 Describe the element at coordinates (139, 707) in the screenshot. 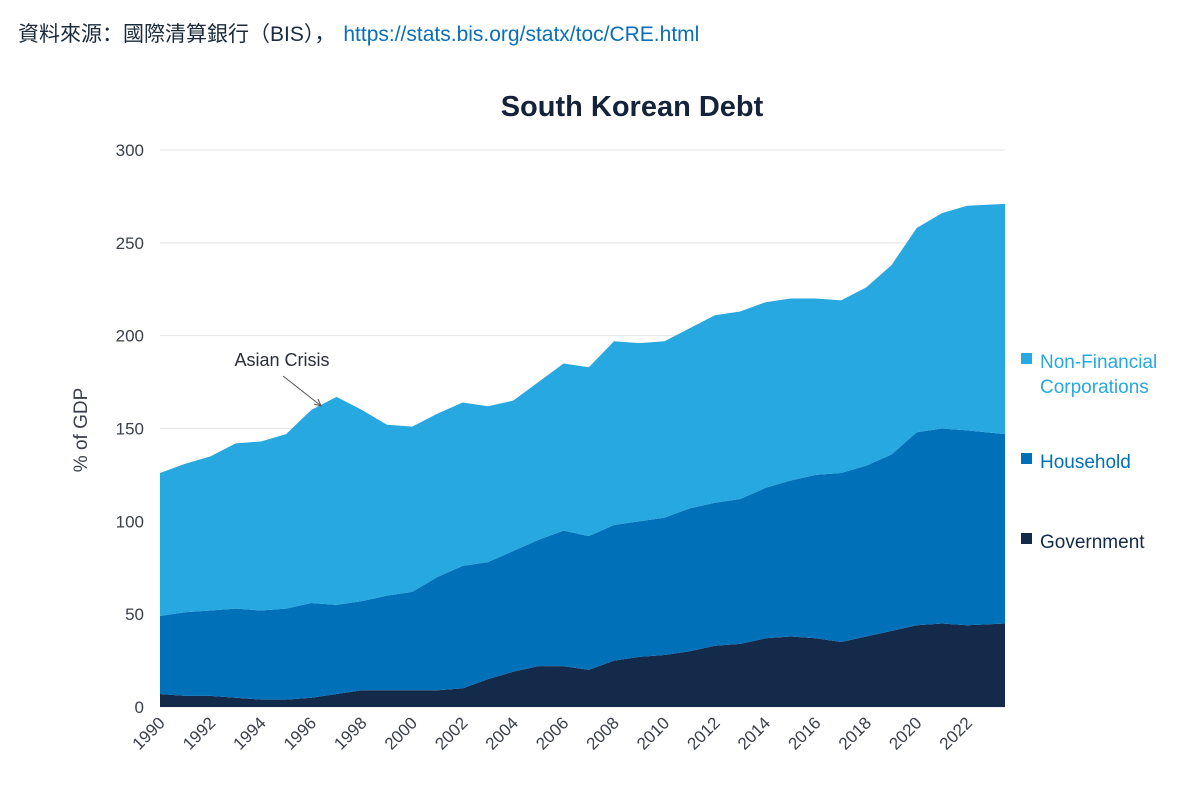

I see `y-tick-label: 0` at that location.